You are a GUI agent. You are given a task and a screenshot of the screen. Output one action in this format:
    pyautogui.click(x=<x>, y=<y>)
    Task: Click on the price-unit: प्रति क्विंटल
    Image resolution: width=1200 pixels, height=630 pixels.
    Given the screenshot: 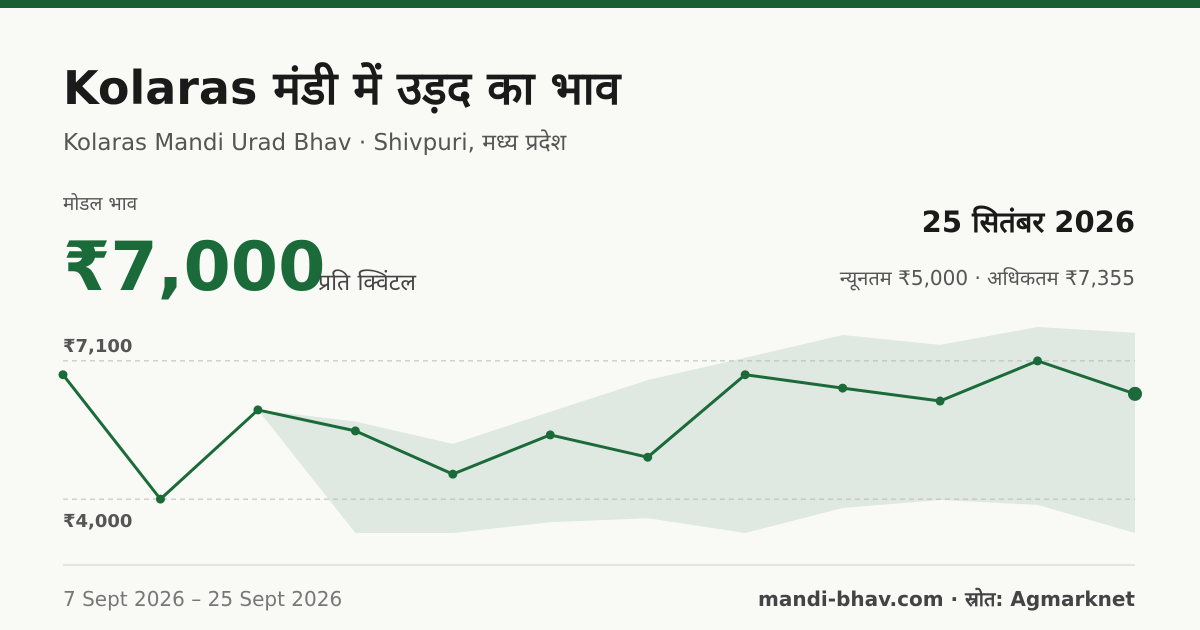 What is the action you would take?
    pyautogui.click(x=367, y=282)
    